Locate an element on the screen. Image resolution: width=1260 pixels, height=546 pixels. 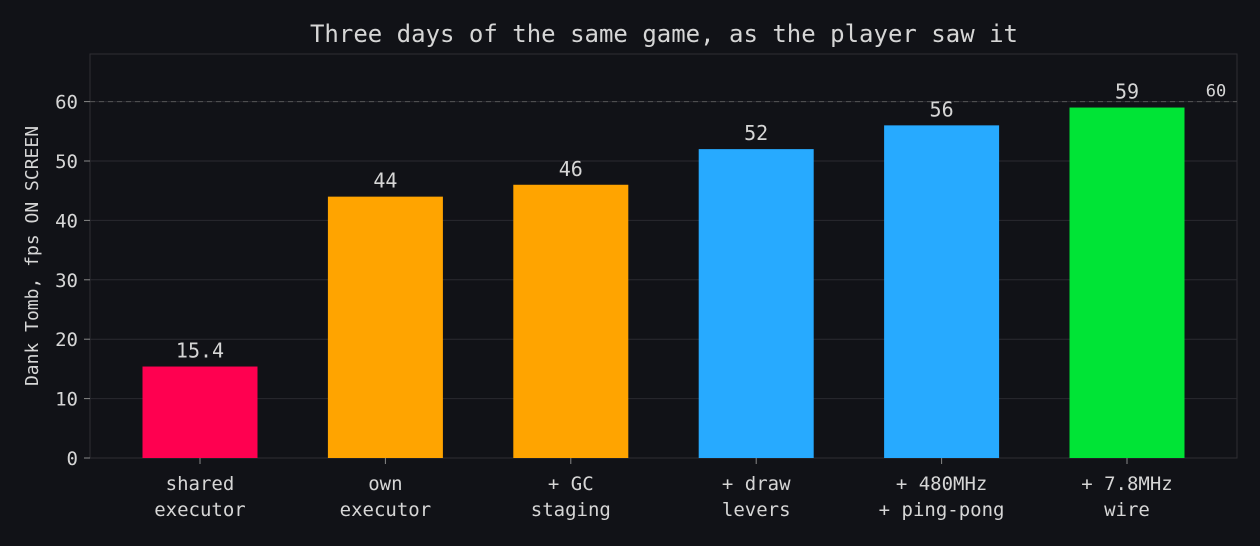
bar-value-label: 15.4 is located at coordinates (200, 351).